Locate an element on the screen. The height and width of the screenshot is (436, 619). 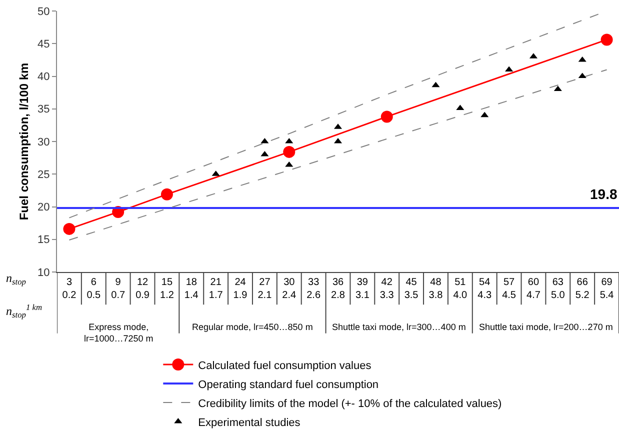
x-tick-label: 48 3.8 is located at coordinates (436, 289).